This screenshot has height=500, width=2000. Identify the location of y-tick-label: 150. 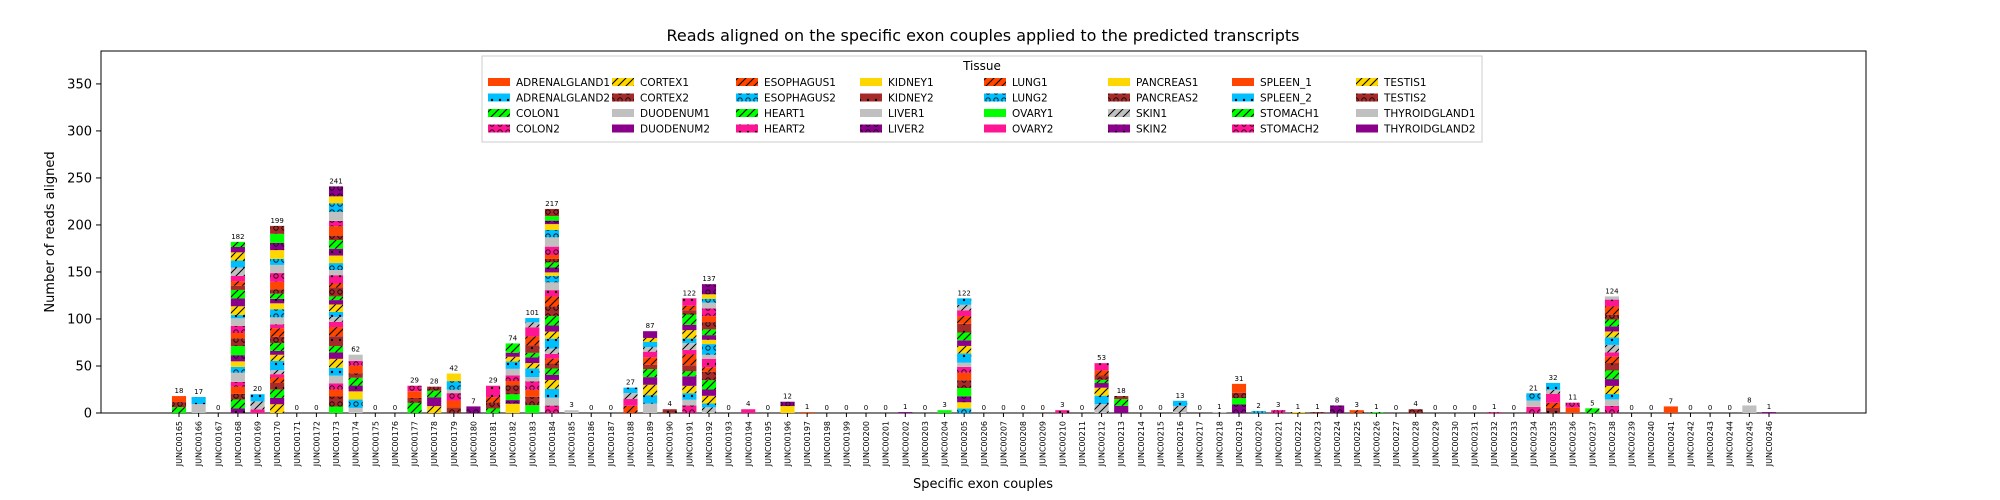
(79, 272).